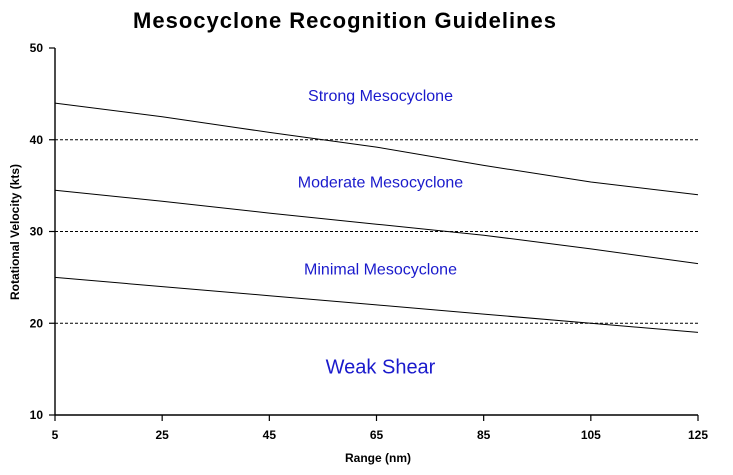 The width and height of the screenshot is (733, 475). Describe the element at coordinates (37, 323) in the screenshot. I see `y-tick-label: 20` at that location.